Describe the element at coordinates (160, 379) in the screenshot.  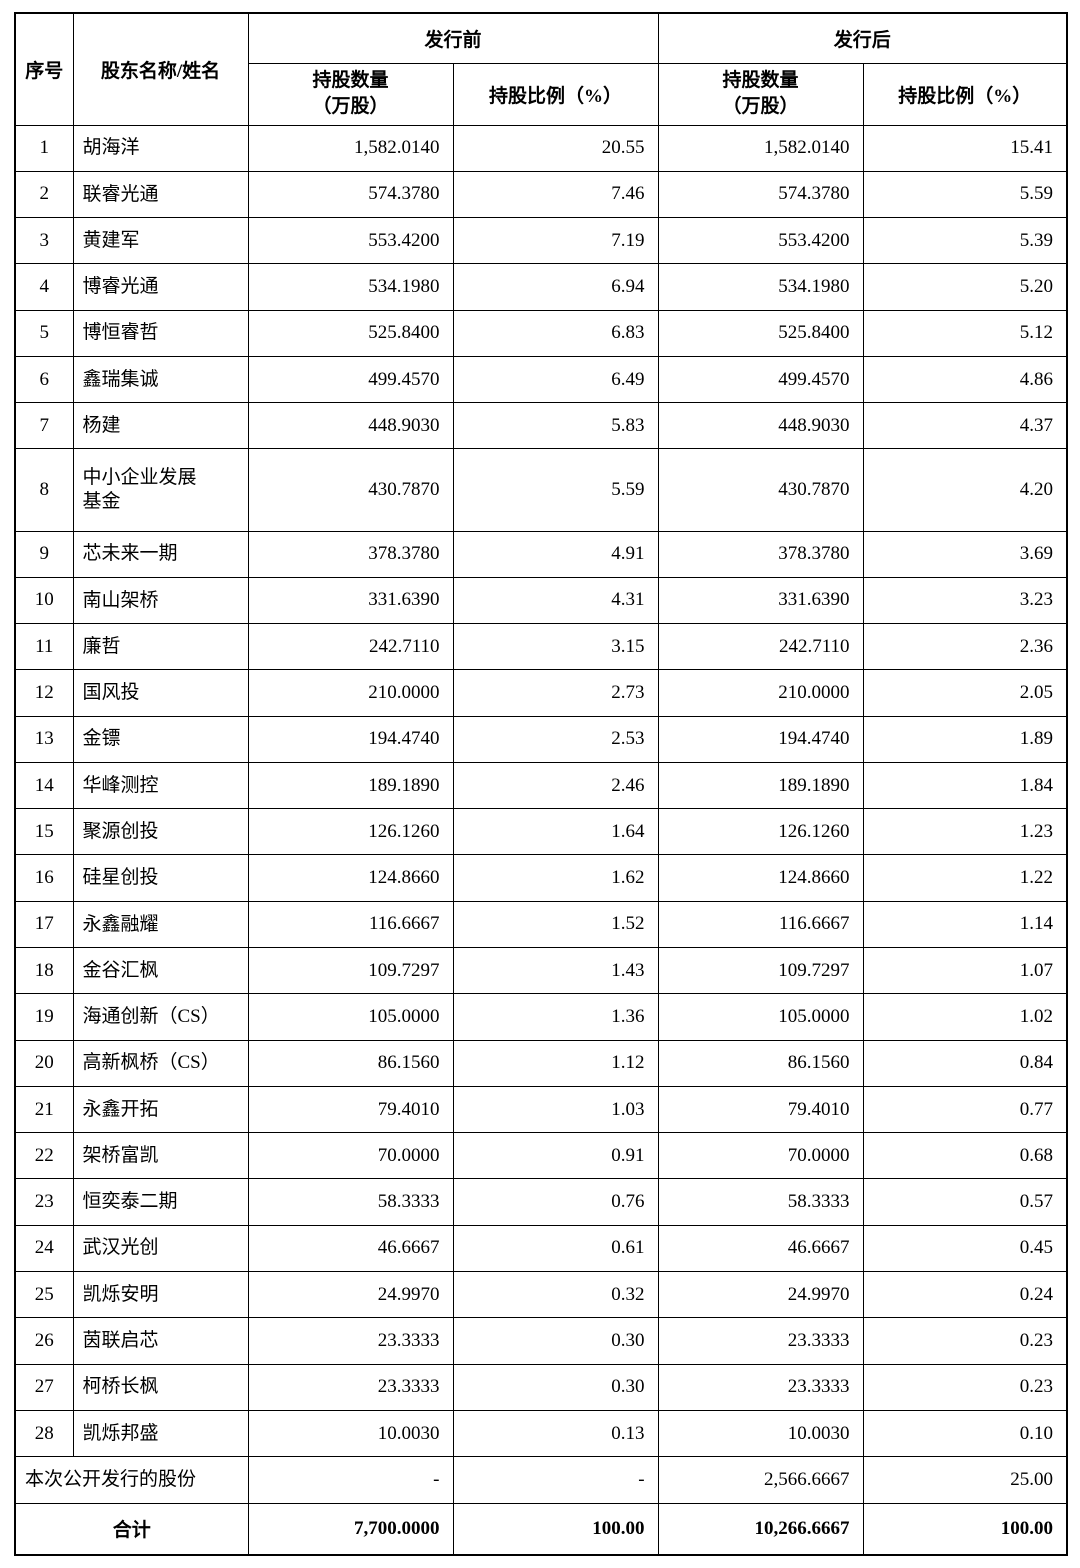
I see `shareholder-name: 鑫瑞集诚` at that location.